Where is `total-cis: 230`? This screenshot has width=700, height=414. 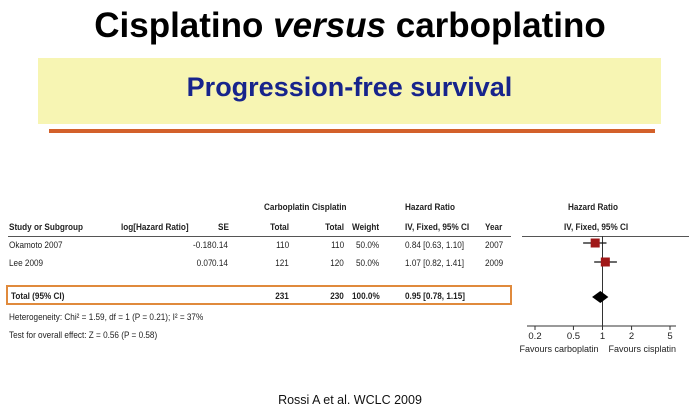 total-cis: 230 is located at coordinates (337, 296).